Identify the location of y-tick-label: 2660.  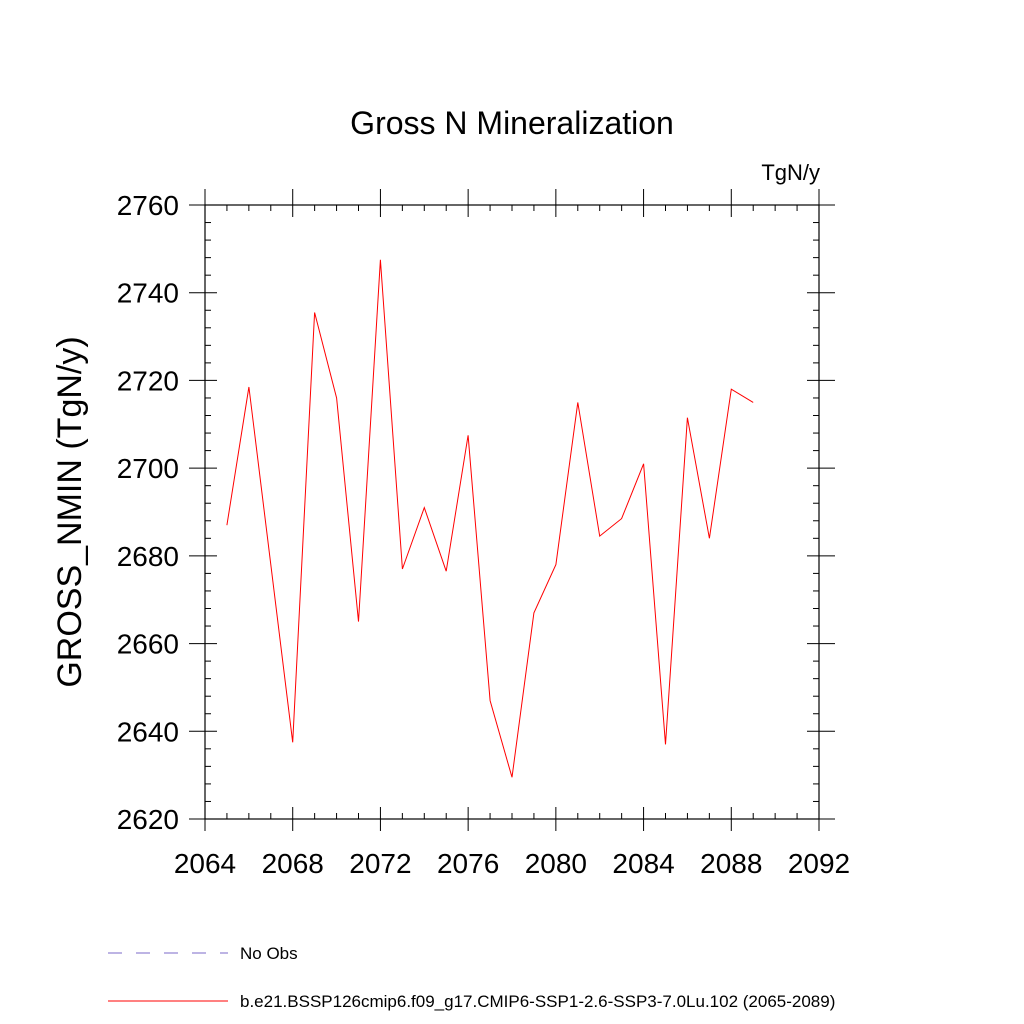
(148, 644).